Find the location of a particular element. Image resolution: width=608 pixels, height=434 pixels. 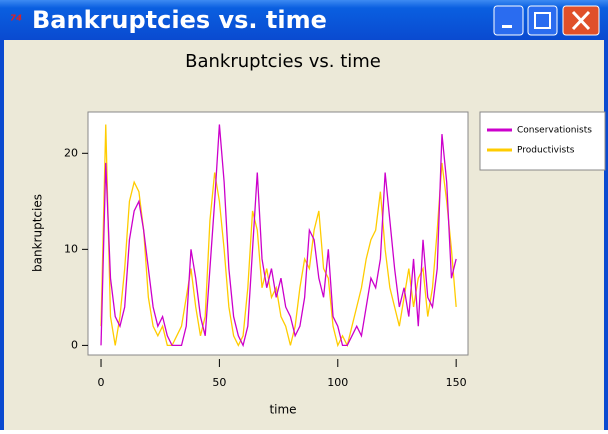

window-title: Bankruptcies vs. time is located at coordinates (179, 20).